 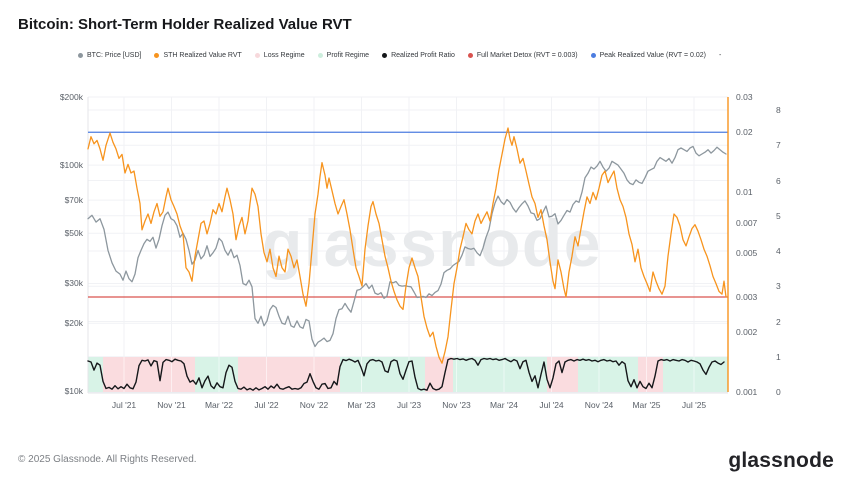 I want to click on ratio-axis-tick: 2, so click(x=778, y=321).